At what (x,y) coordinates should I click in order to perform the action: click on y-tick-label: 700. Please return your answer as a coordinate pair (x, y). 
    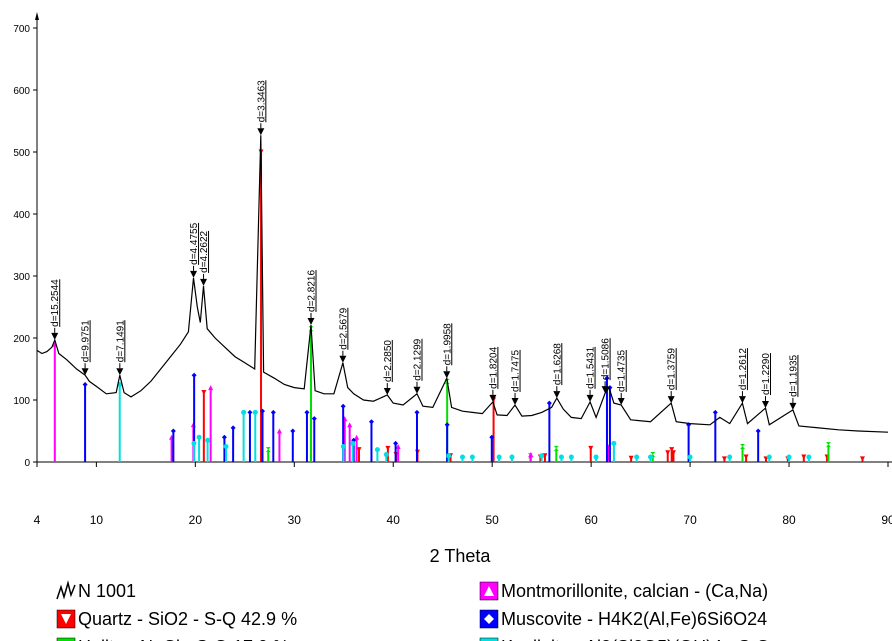
    Looking at the image, I should click on (21, 29).